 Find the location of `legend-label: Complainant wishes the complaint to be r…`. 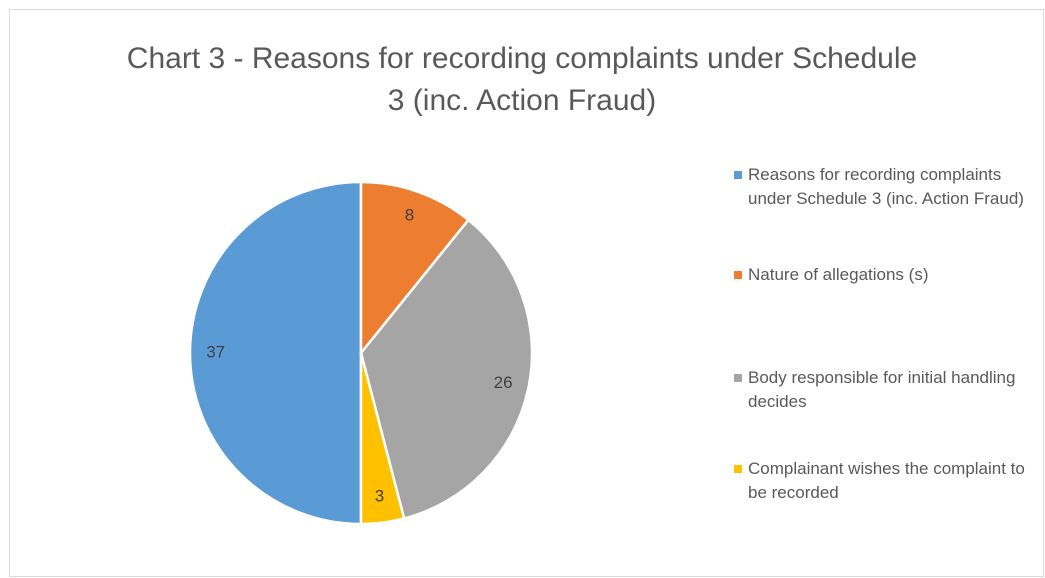

legend-label: Complainant wishes the complaint to be r… is located at coordinates (886, 480).